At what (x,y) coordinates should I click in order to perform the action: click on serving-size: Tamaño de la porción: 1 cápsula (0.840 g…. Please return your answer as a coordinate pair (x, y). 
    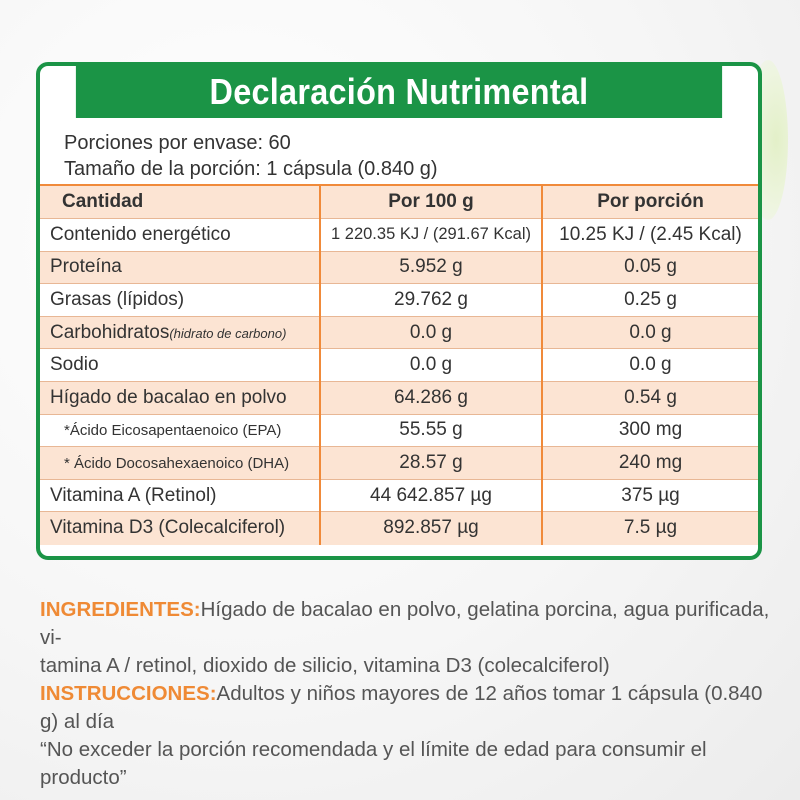
    Looking at the image, I should click on (251, 169).